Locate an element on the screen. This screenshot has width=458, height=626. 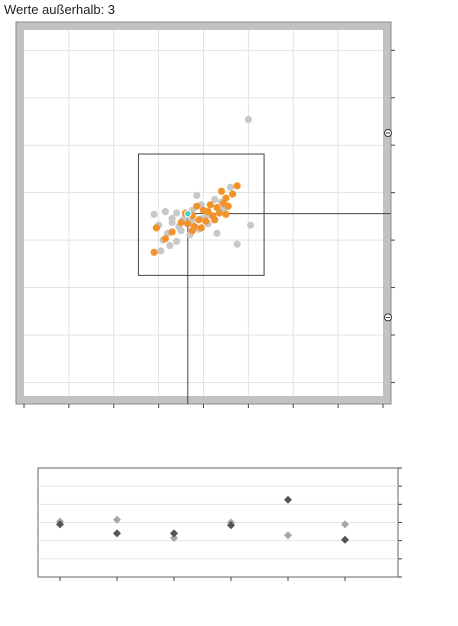
highlight-point is located at coordinates (188, 213).